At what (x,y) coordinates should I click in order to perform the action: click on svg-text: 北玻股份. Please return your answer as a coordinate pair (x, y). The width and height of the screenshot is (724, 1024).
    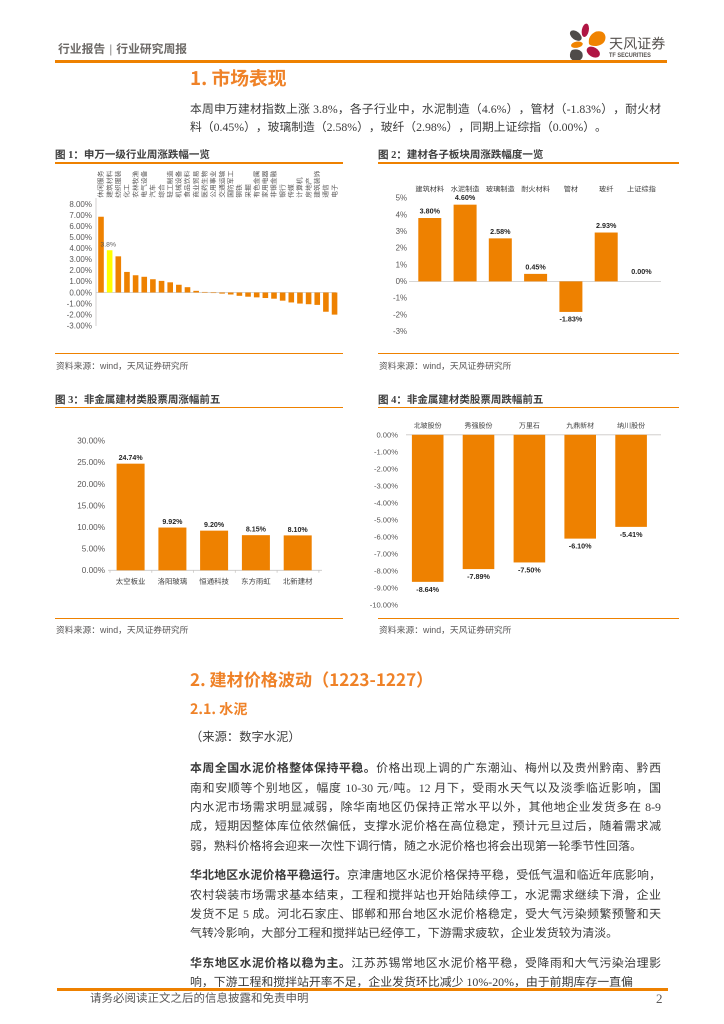
    Looking at the image, I should click on (428, 426).